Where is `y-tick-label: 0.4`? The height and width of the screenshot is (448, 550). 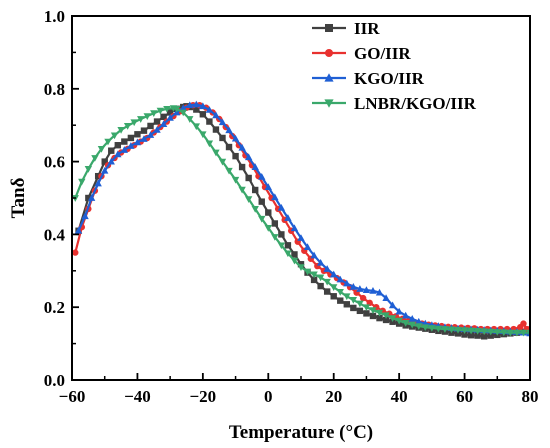
y-tick-label: 0.4 is located at coordinates (55, 234).